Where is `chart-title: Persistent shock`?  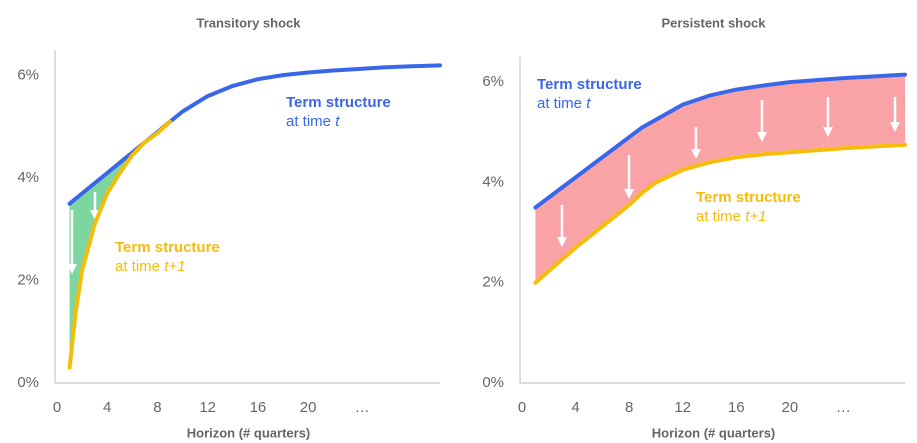
chart-title: Persistent shock is located at coordinates (713, 22).